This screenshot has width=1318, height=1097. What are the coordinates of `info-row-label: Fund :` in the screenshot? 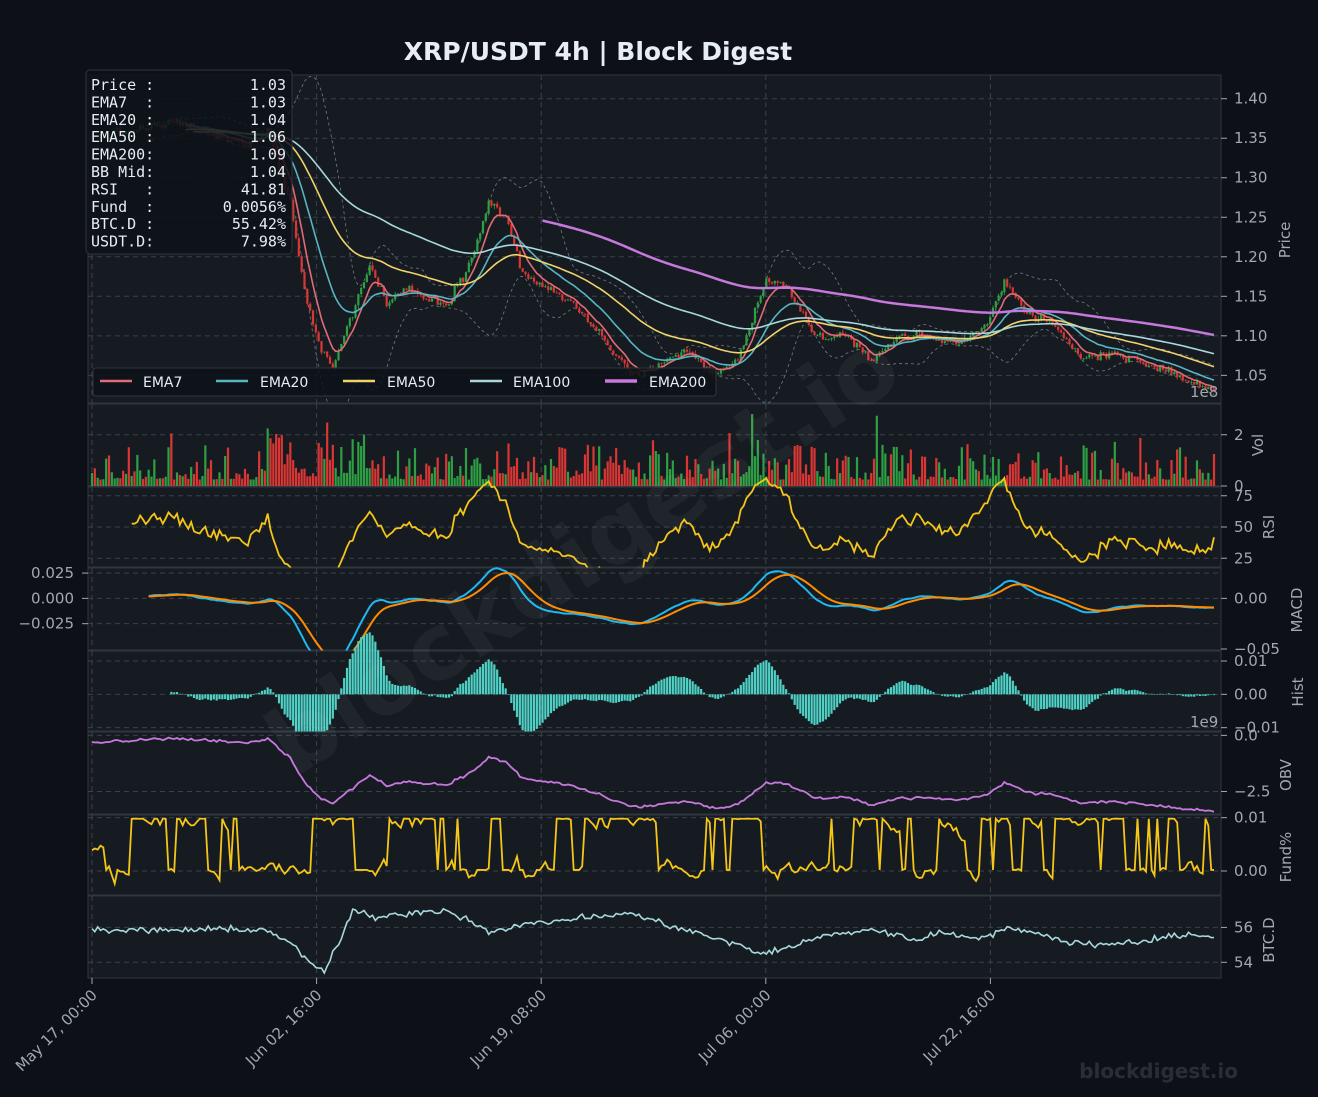 It's located at (122, 207).